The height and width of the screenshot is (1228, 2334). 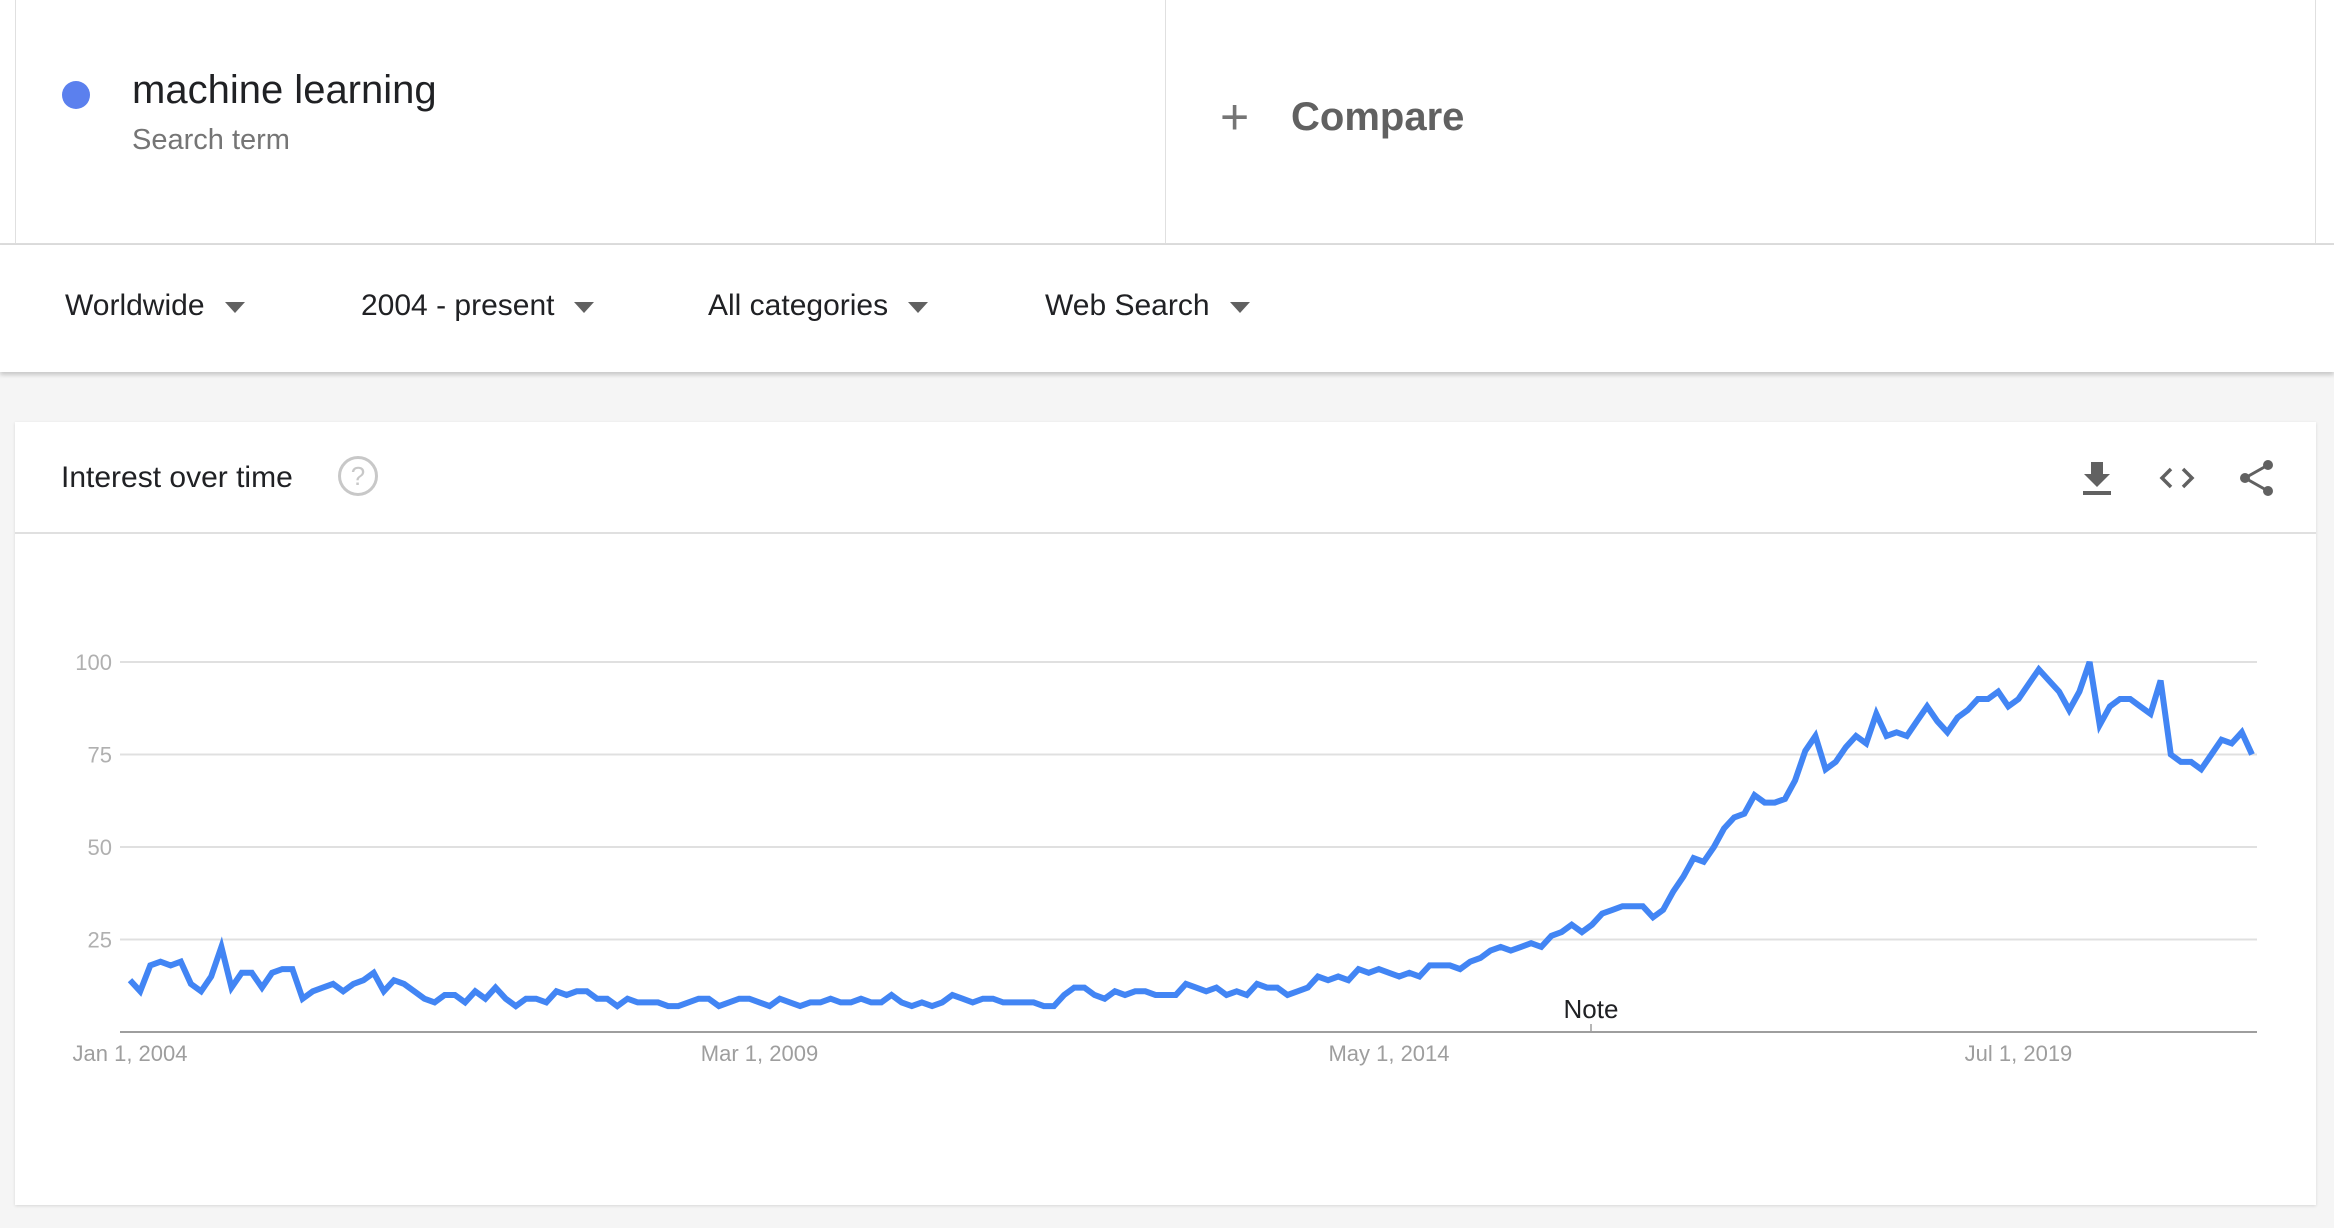 I want to click on category-dropdown: All categories, so click(x=818, y=306).